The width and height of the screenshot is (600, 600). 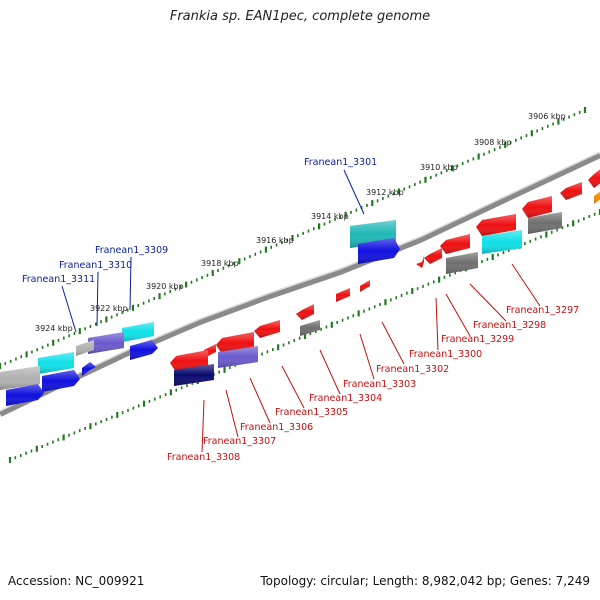 What do you see at coordinates (412, 348) in the screenshot?
I see `label-franean1-3302: Franean1_3302` at bounding box center [412, 348].